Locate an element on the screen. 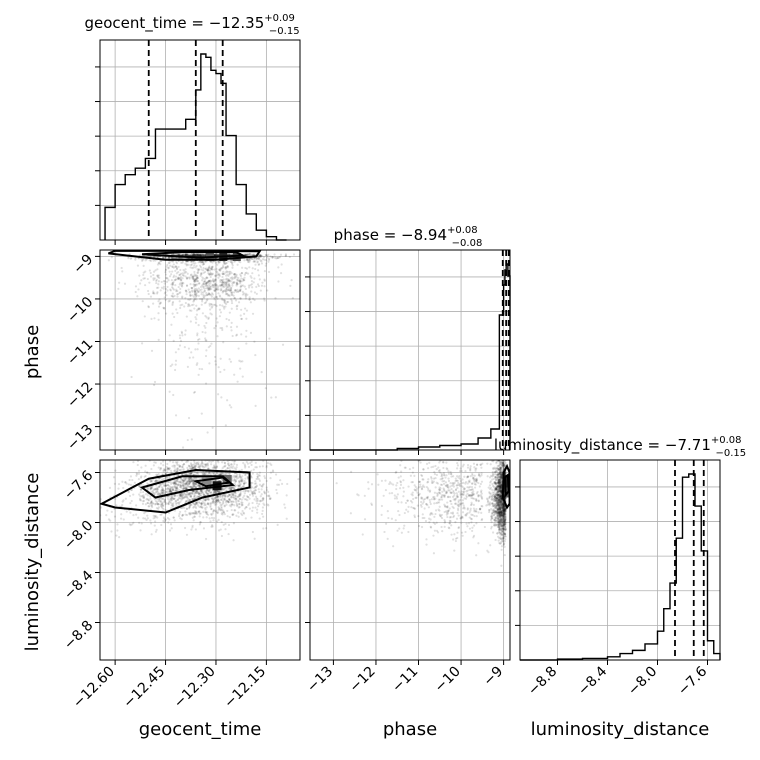 The width and height of the screenshot is (760, 760). density-contour is located at coordinates (187, 487).